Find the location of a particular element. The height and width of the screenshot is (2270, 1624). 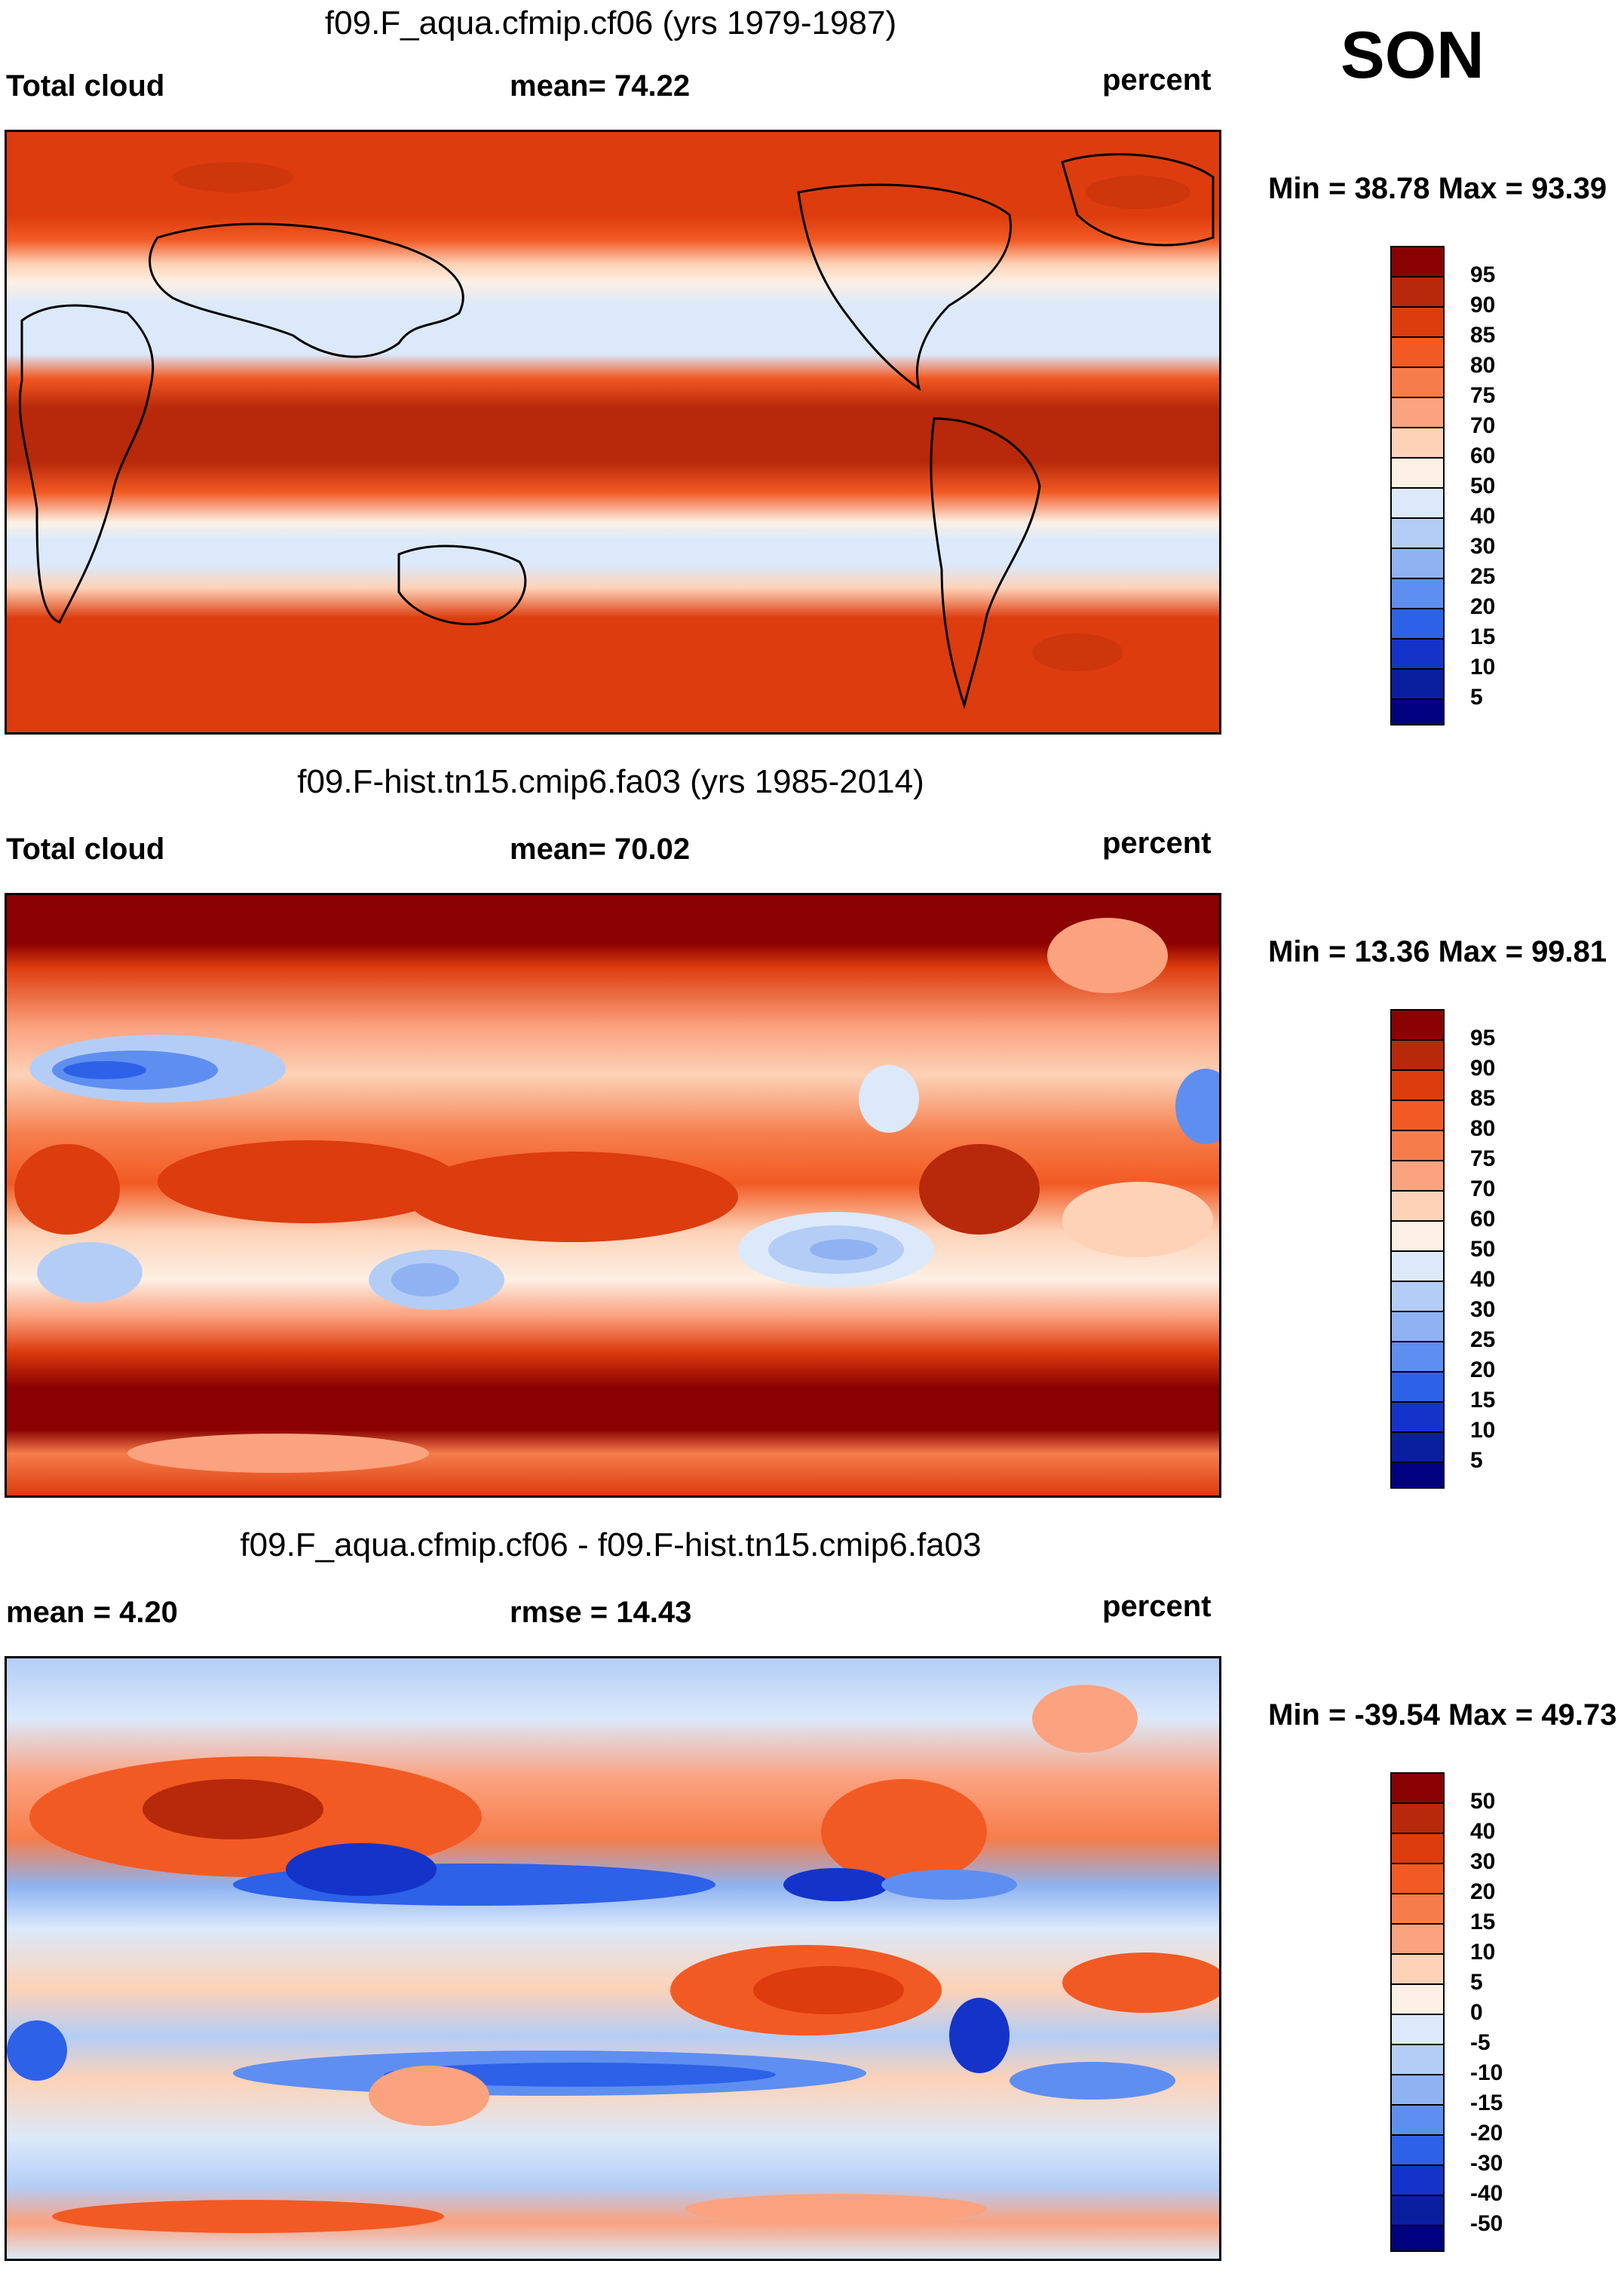

colorbar-tick: -50 is located at coordinates (1487, 2224).